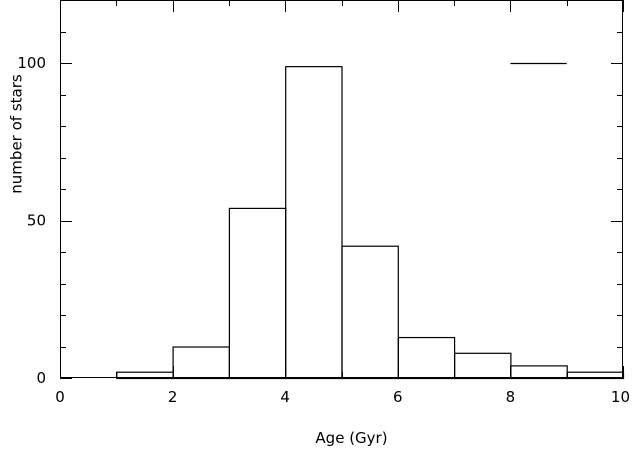 This screenshot has height=452, width=634. I want to click on y-tick-label-1: 50, so click(36, 221).